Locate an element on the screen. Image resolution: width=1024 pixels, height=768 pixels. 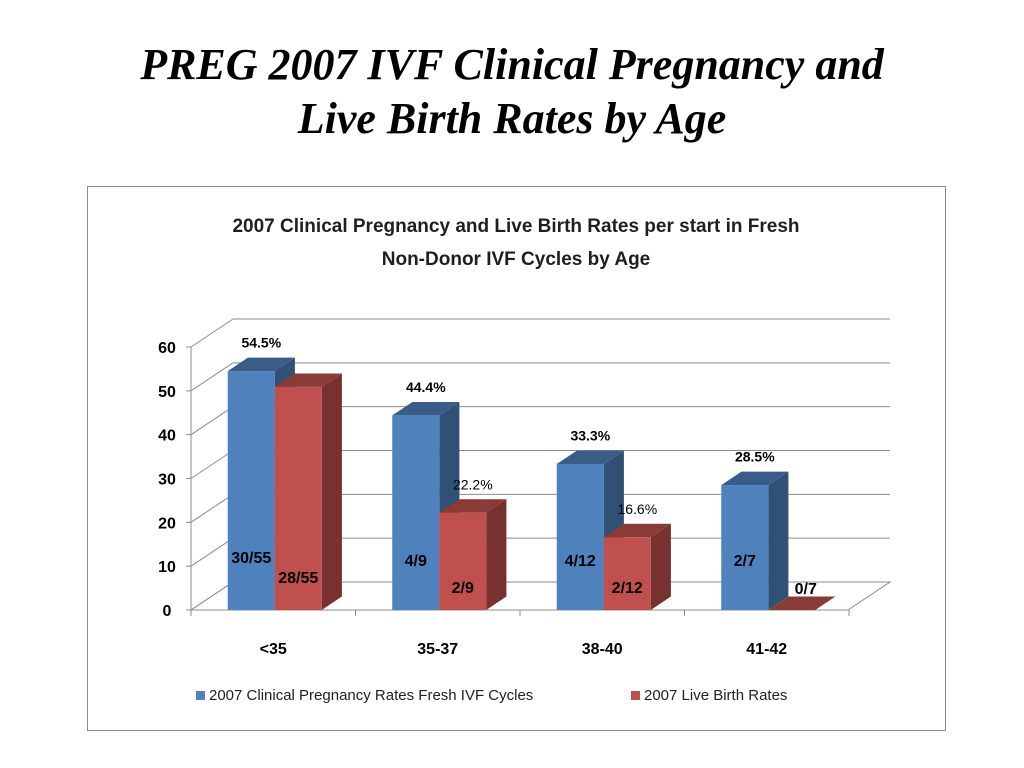
bar-value-label: 22.2% is located at coordinates (473, 484).